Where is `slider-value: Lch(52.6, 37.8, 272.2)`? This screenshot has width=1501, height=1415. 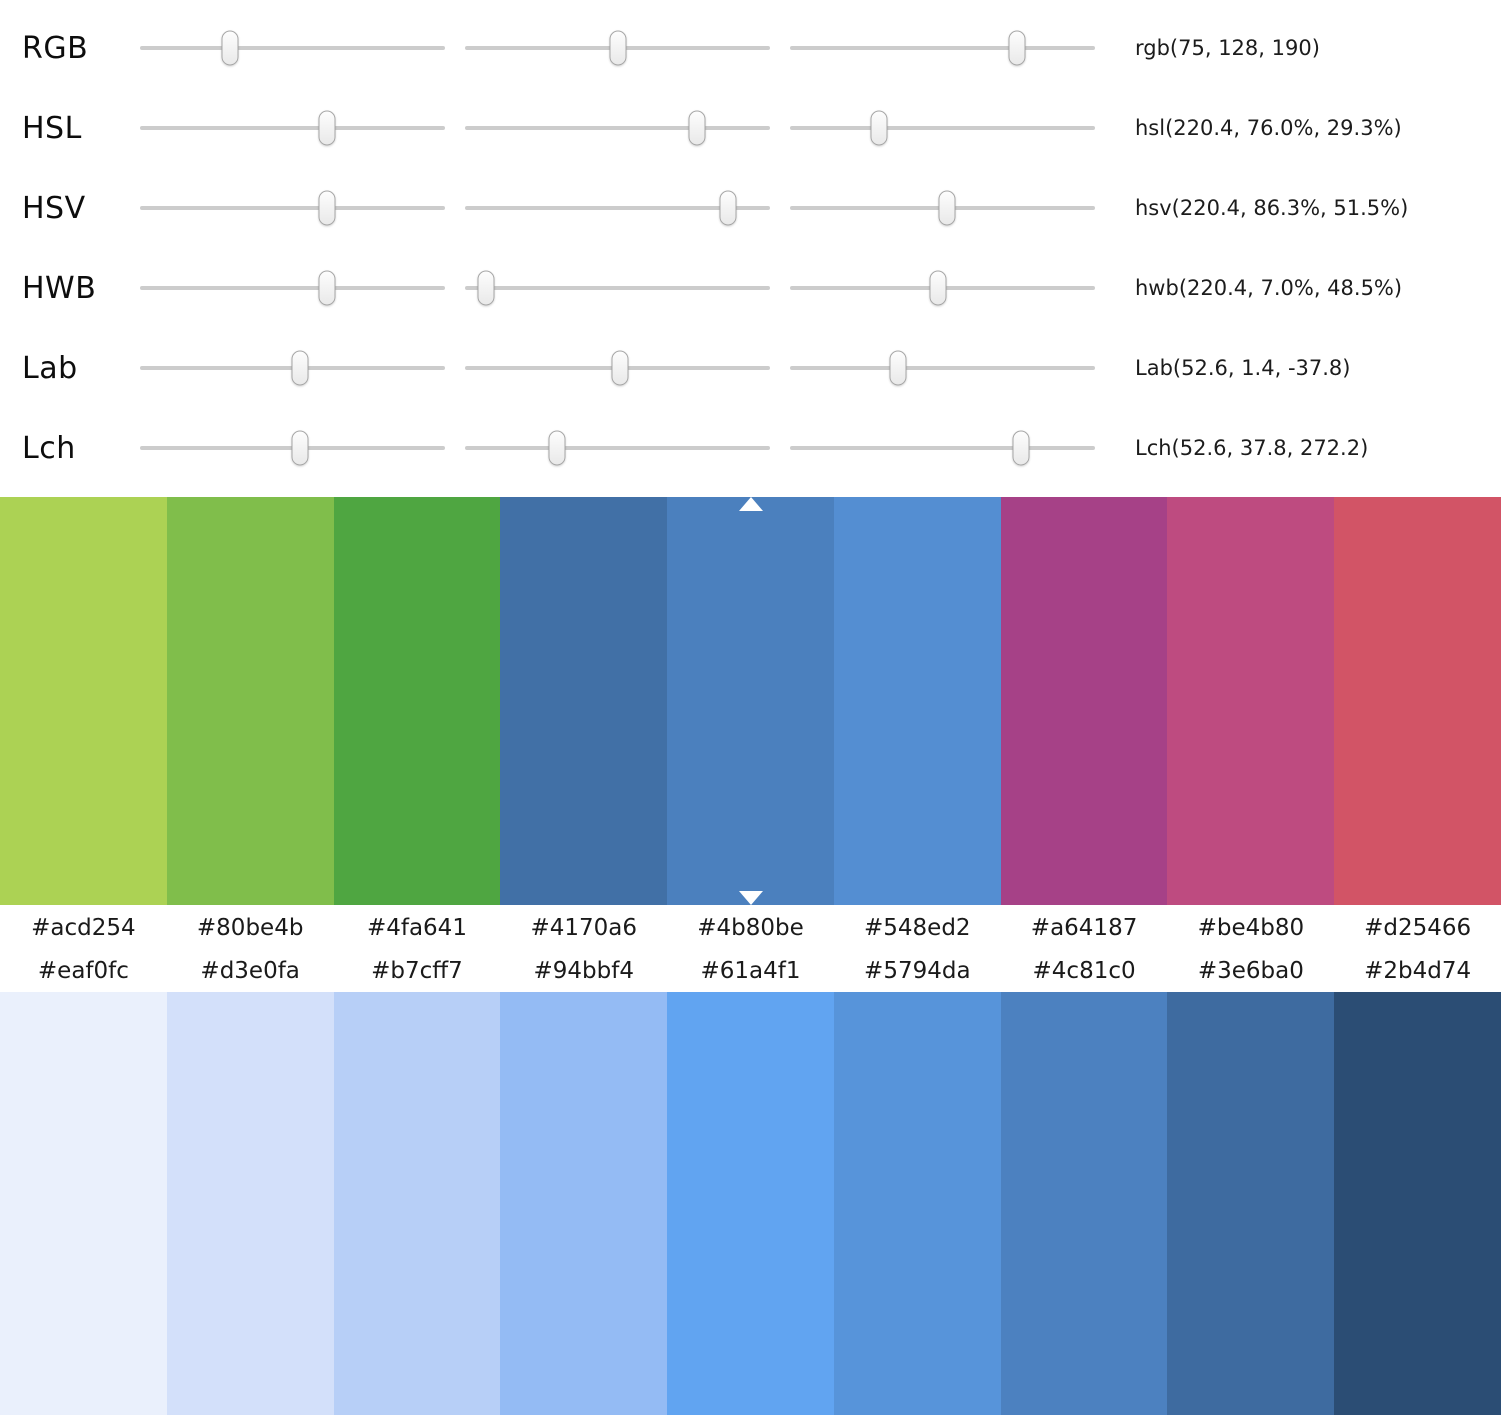 slider-value: Lch(52.6, 37.8, 272.2) is located at coordinates (1252, 448).